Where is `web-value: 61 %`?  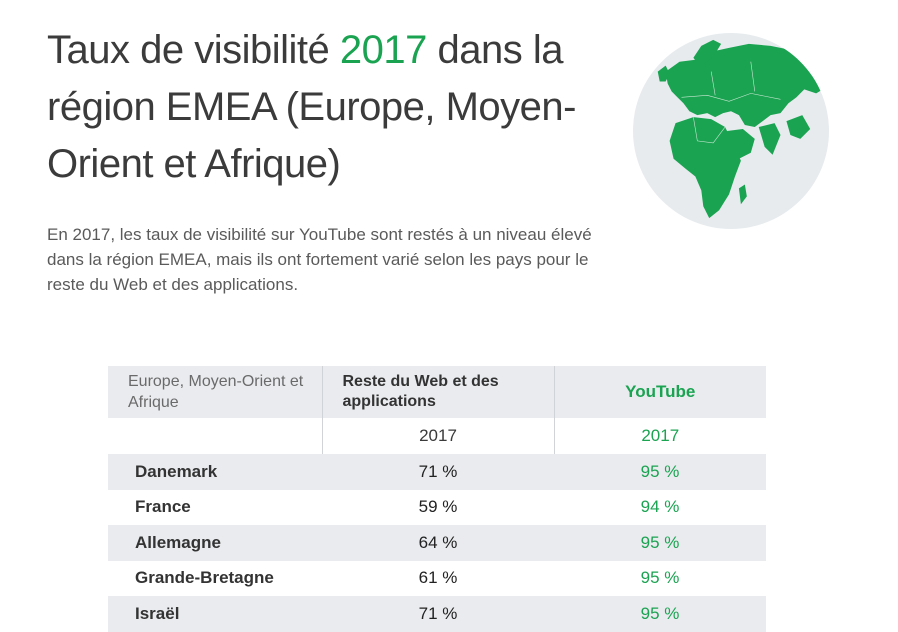 web-value: 61 % is located at coordinates (438, 578).